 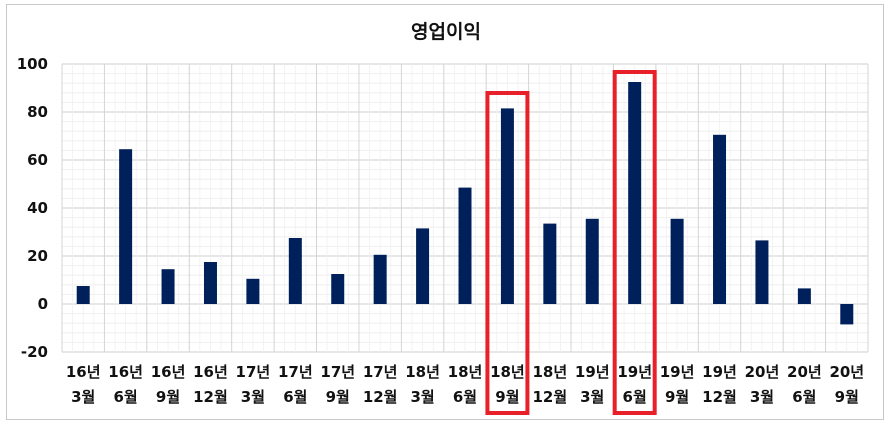 I want to click on y-tick-label: 20, so click(x=37, y=256).